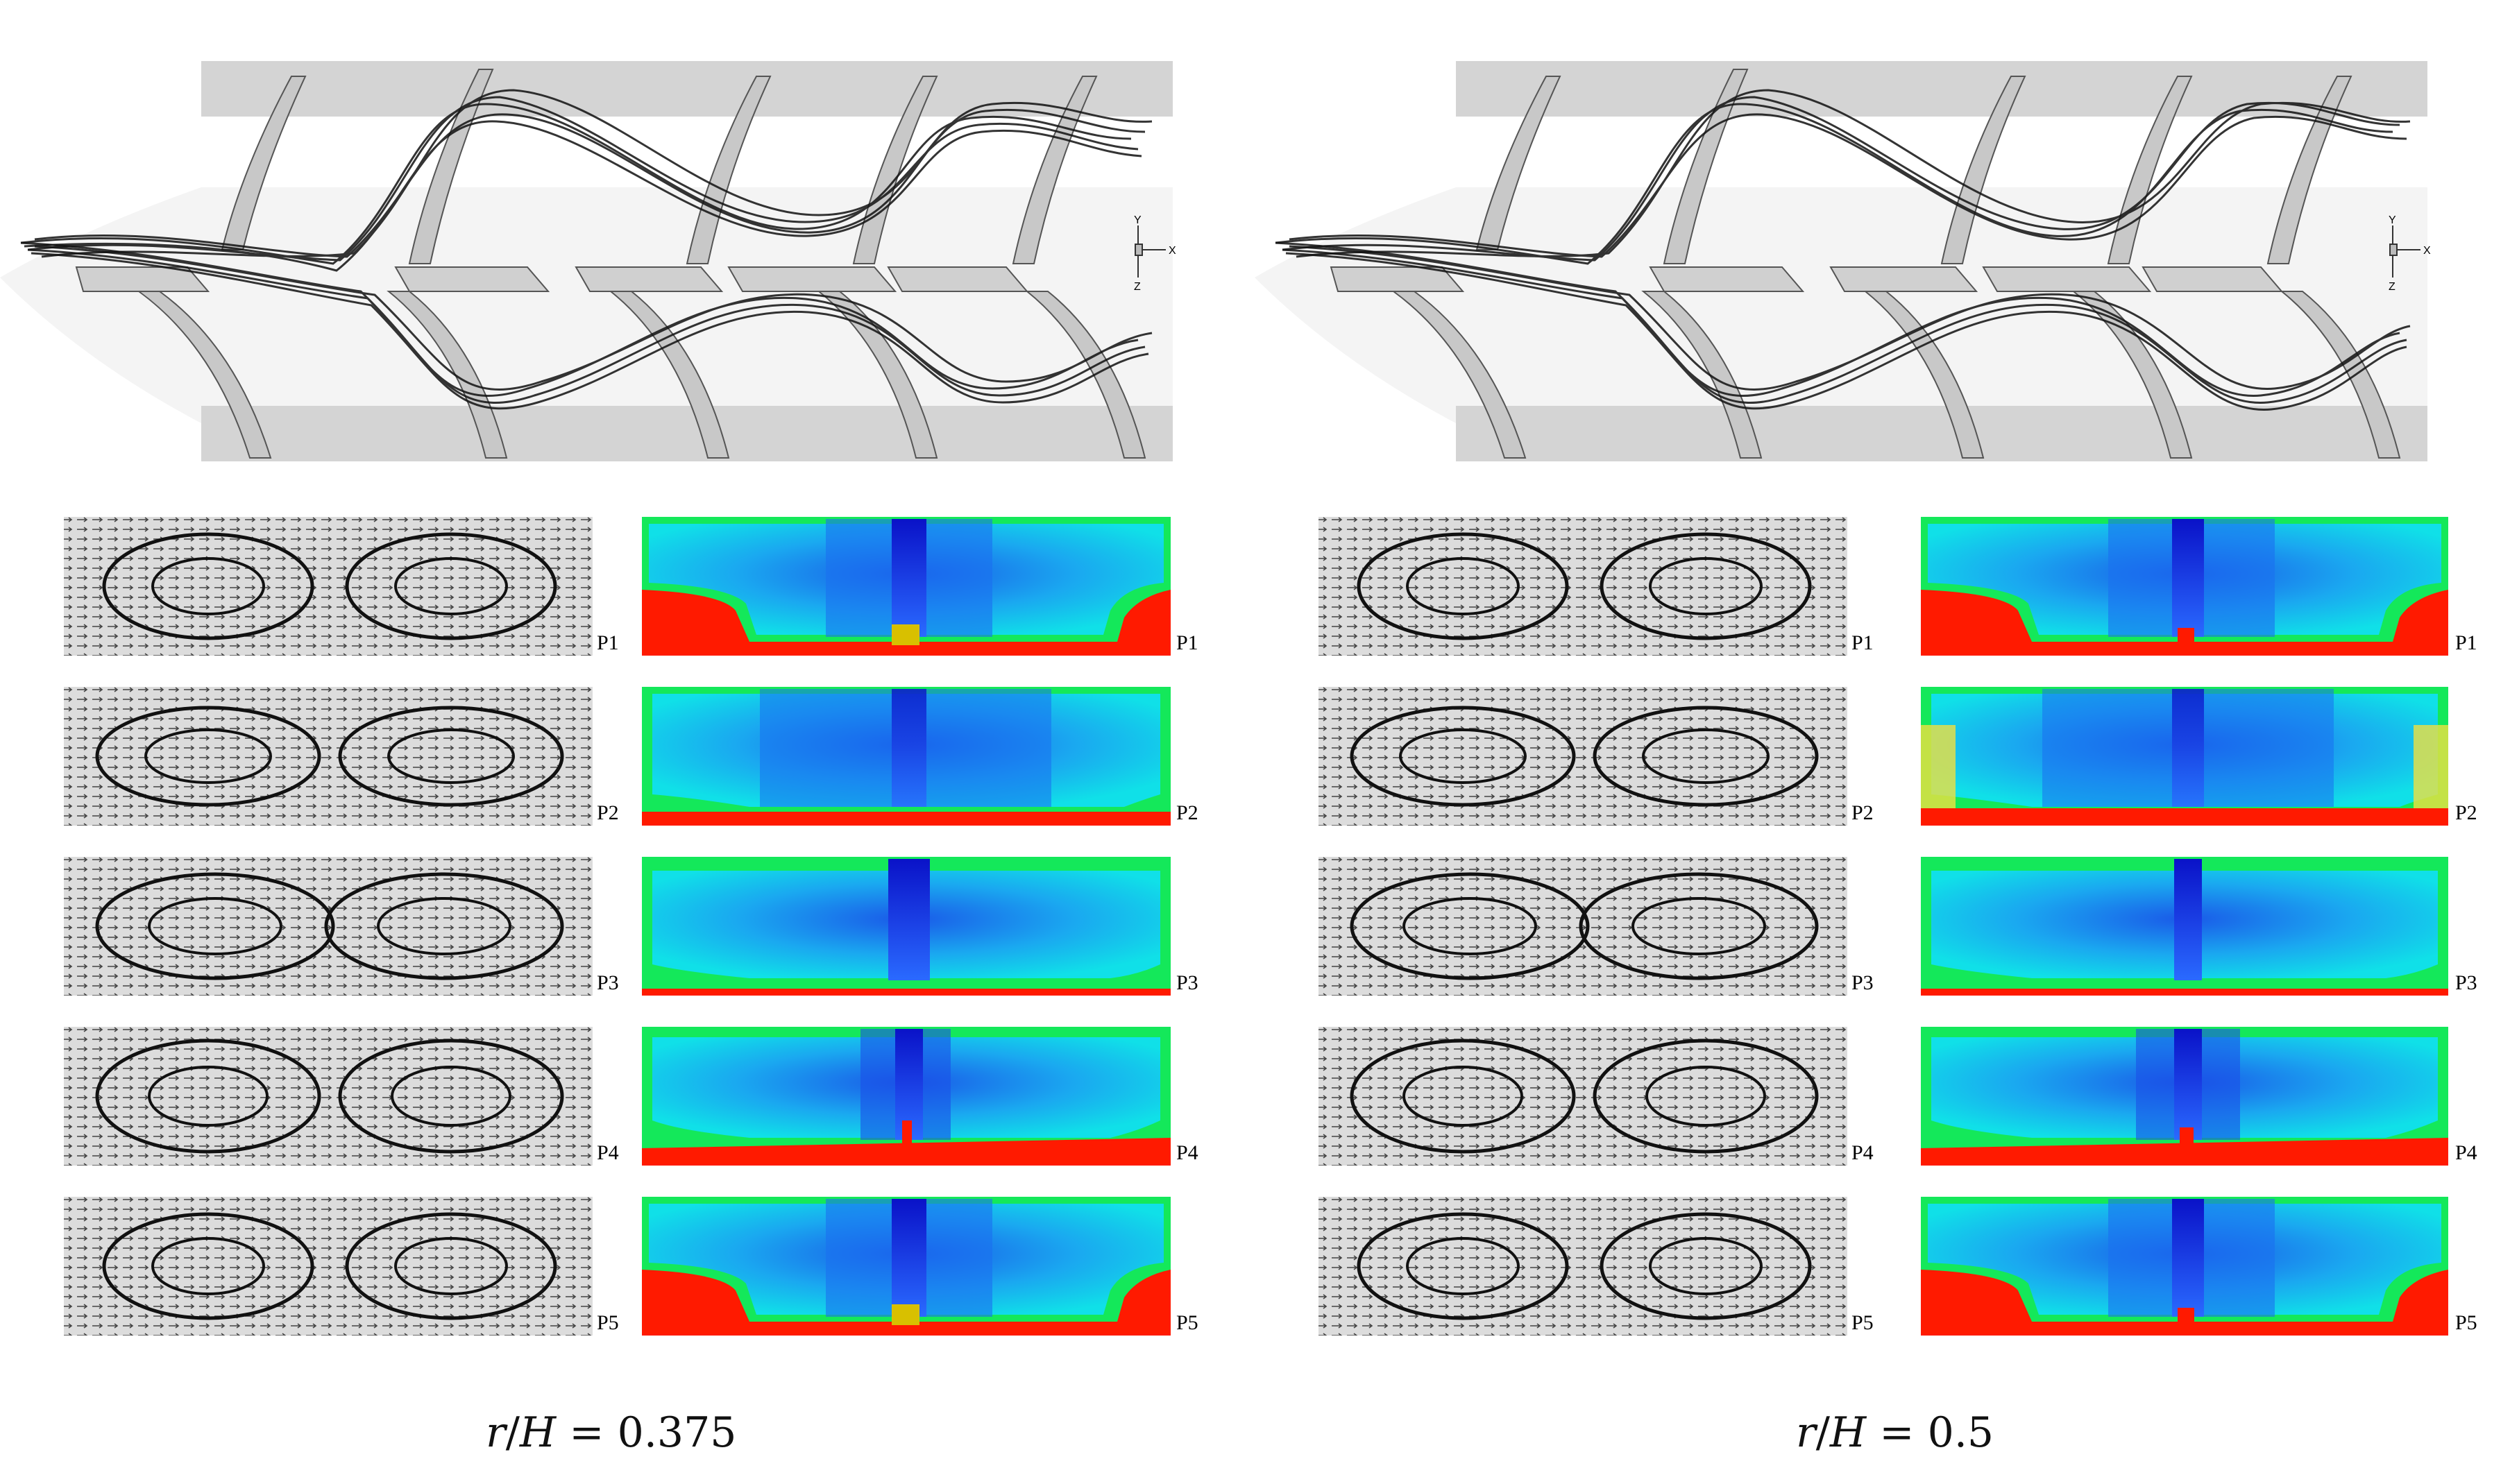 This screenshot has width=2510, height=1484. Describe the element at coordinates (1895, 1432) in the screenshot. I see `ratio-caption: r/H = 0.5` at that location.